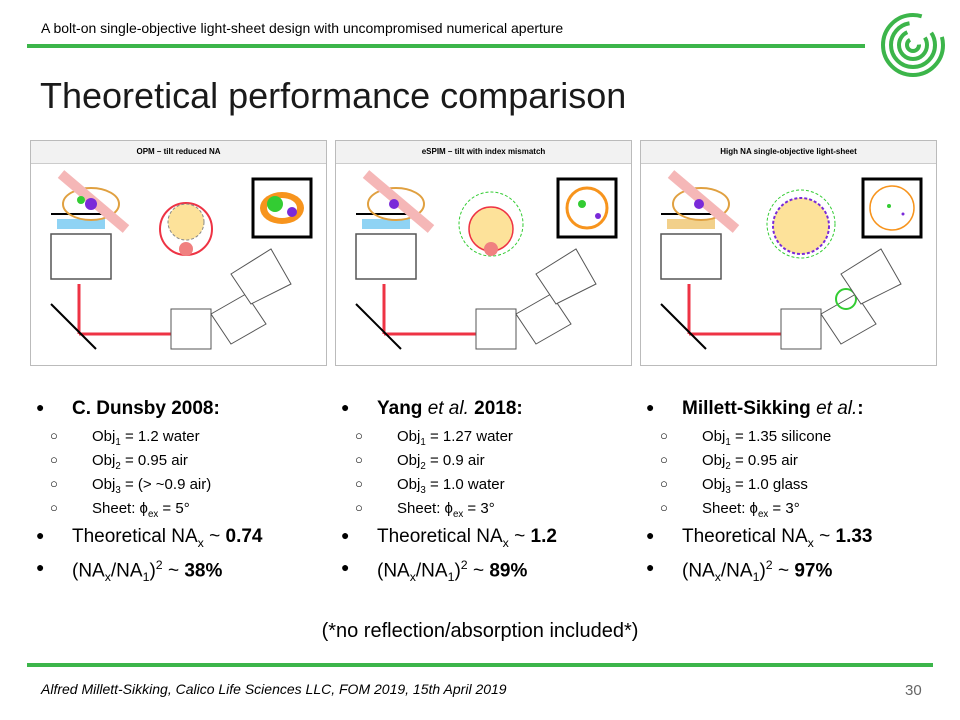 The image size is (960, 720). Describe the element at coordinates (796, 486) in the screenshot. I see `list-item: Obj3 = 1.0 glass` at that location.